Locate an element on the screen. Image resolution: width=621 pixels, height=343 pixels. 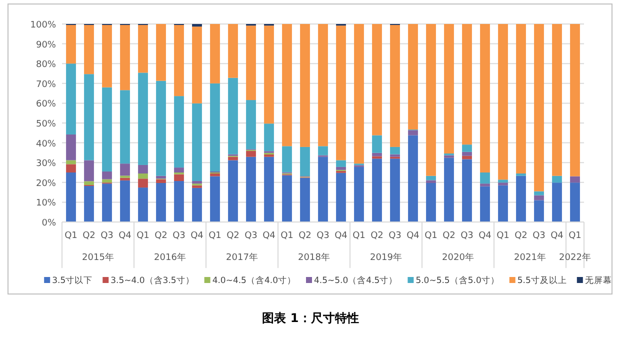
y-tick-label: 100% is located at coordinates (43, 25).